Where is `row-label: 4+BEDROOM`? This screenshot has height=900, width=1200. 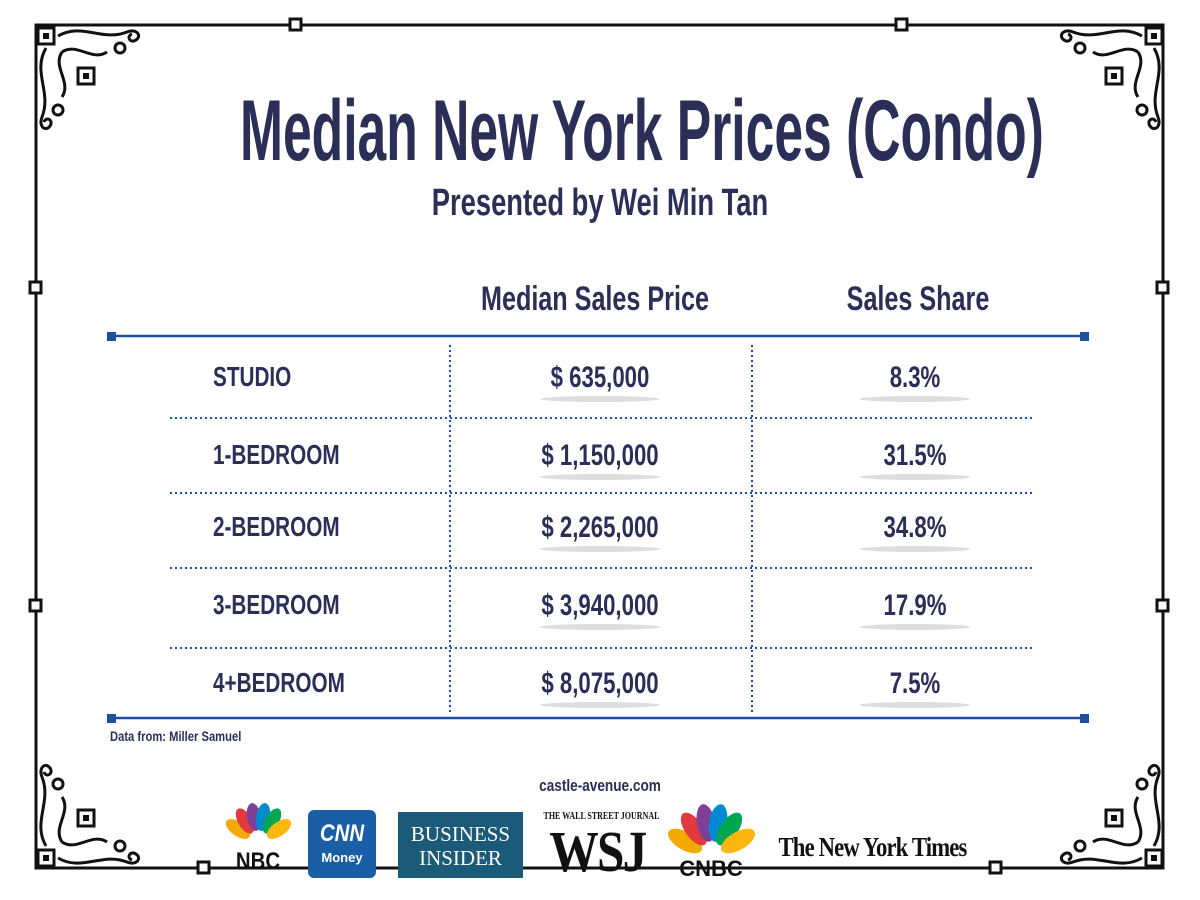 row-label: 4+BEDROOM is located at coordinates (279, 682).